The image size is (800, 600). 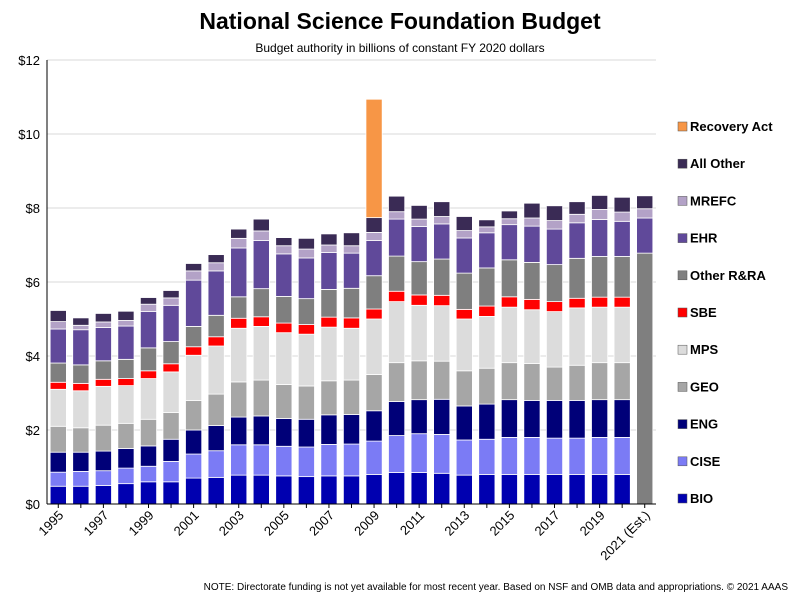 I want to click on x-tick-label: 1999, so click(x=141, y=523).